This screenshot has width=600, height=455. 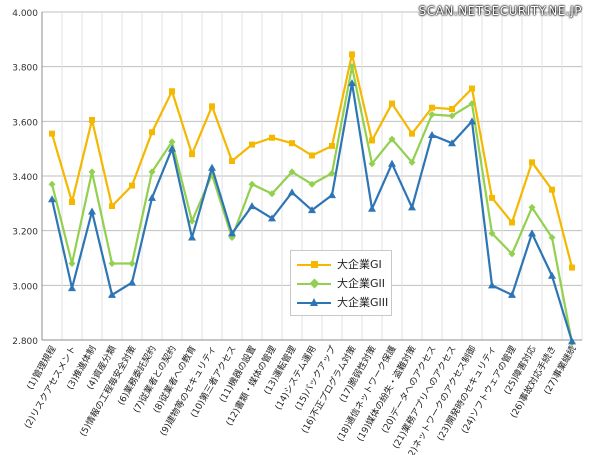 What do you see at coordinates (314, 264) in the screenshot?
I see `legend-marker-square` at bounding box center [314, 264].